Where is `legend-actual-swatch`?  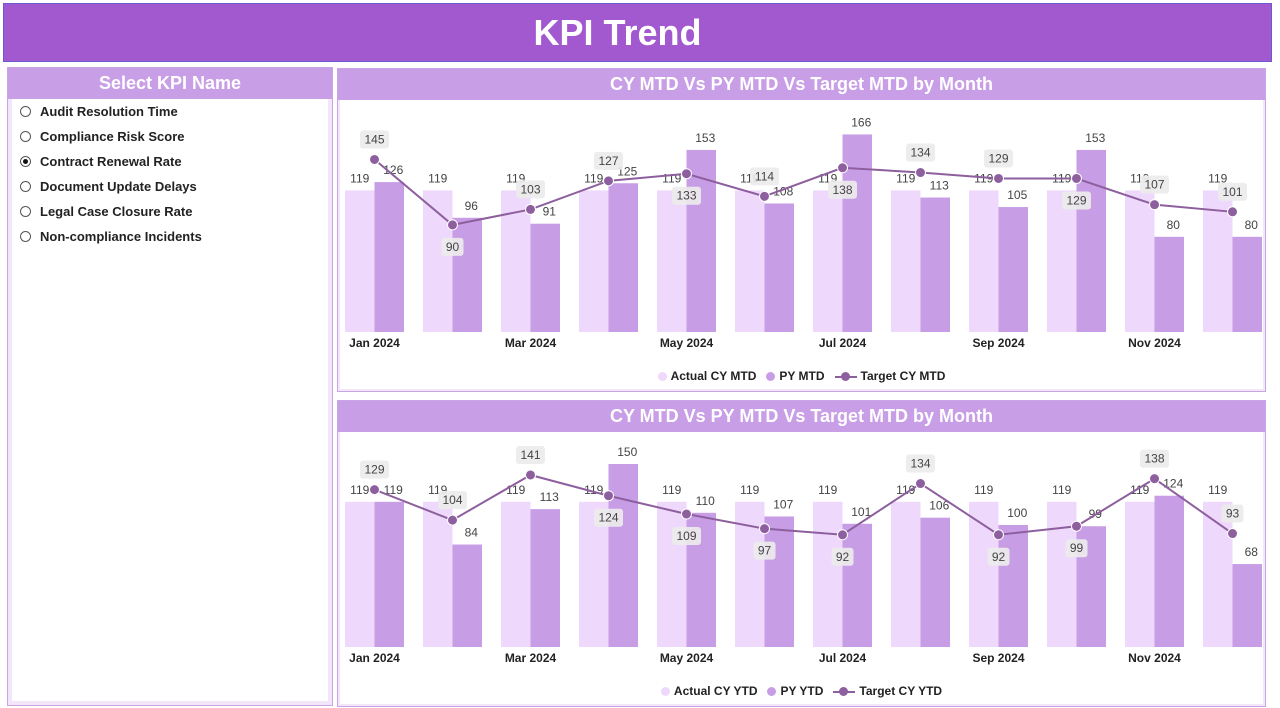
legend-actual-swatch is located at coordinates (665, 691).